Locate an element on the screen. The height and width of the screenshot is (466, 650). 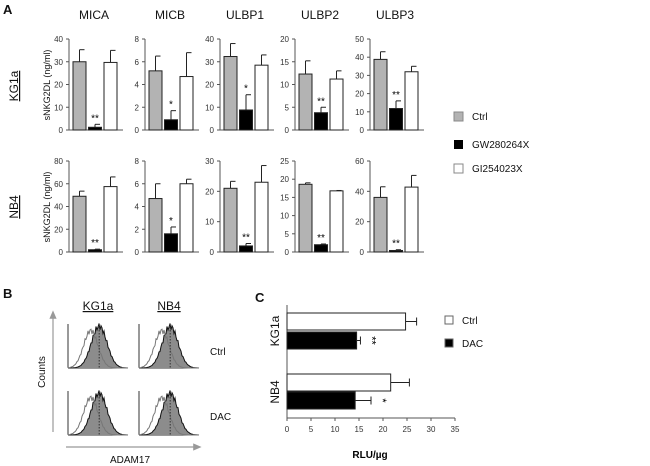
bar-chart-nb4-ulbp1: 0 10 20 30 ** is located at coordinates (239, 207).